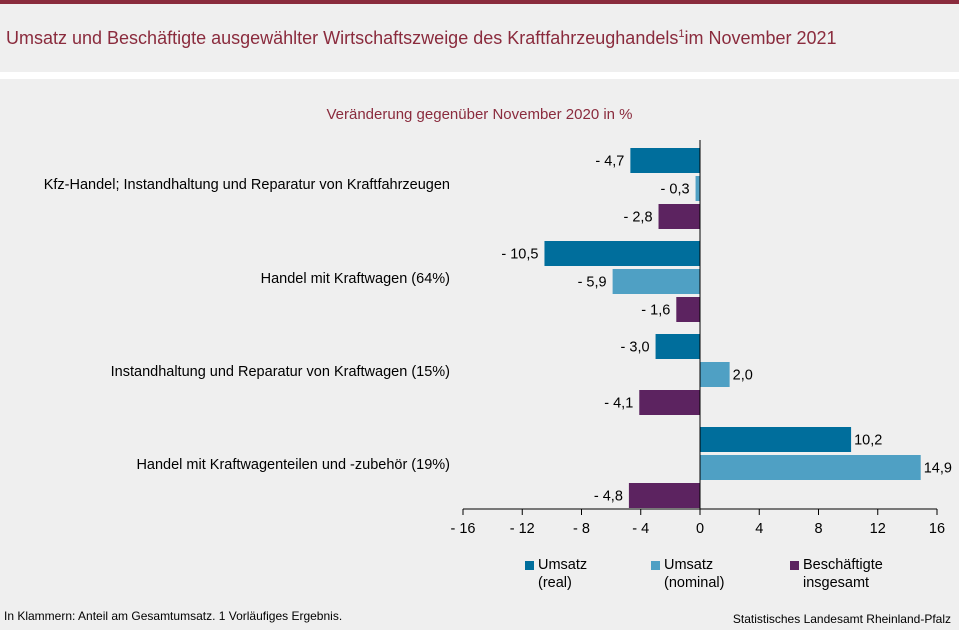 The image size is (959, 630). What do you see at coordinates (836, 574) in the screenshot?
I see `legend-item-beschaeftigte: Beschäftigte insgesamt` at bounding box center [836, 574].